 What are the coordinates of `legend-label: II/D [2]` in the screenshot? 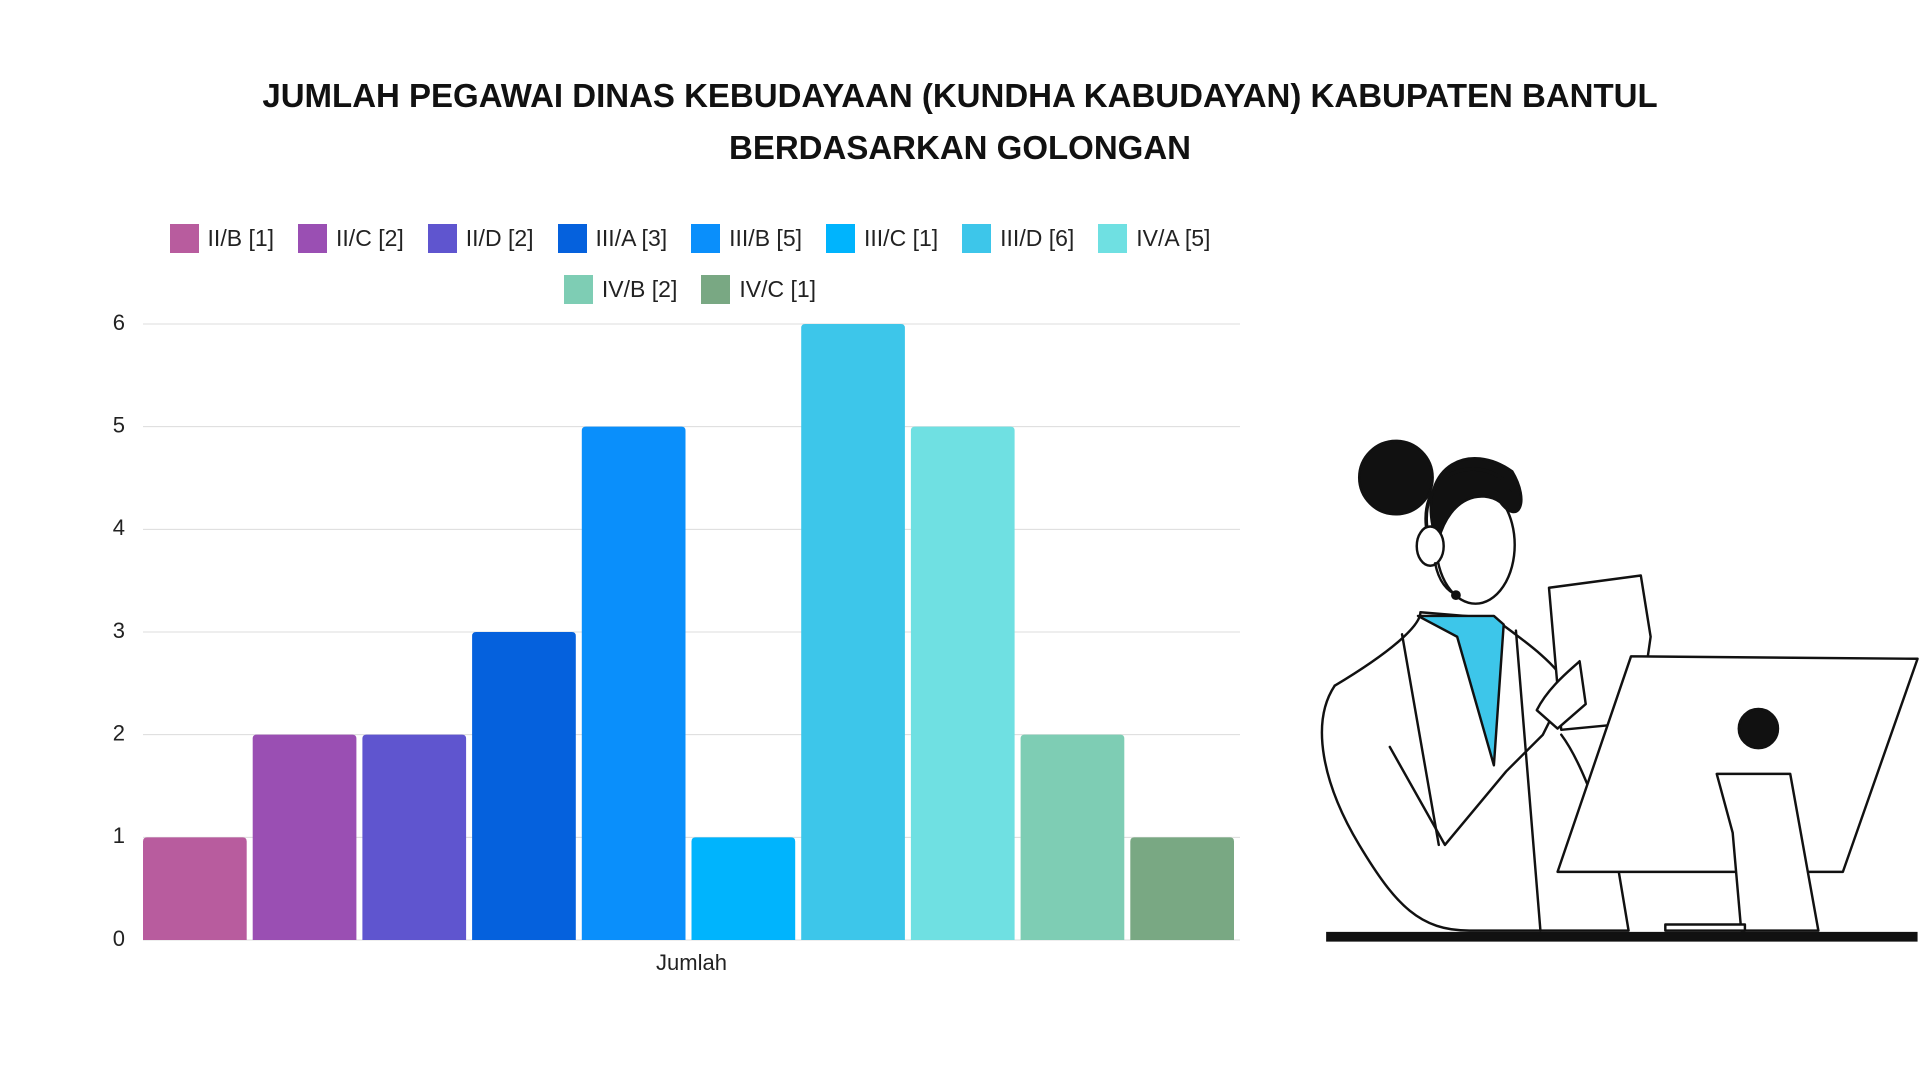 It's located at (499, 238).